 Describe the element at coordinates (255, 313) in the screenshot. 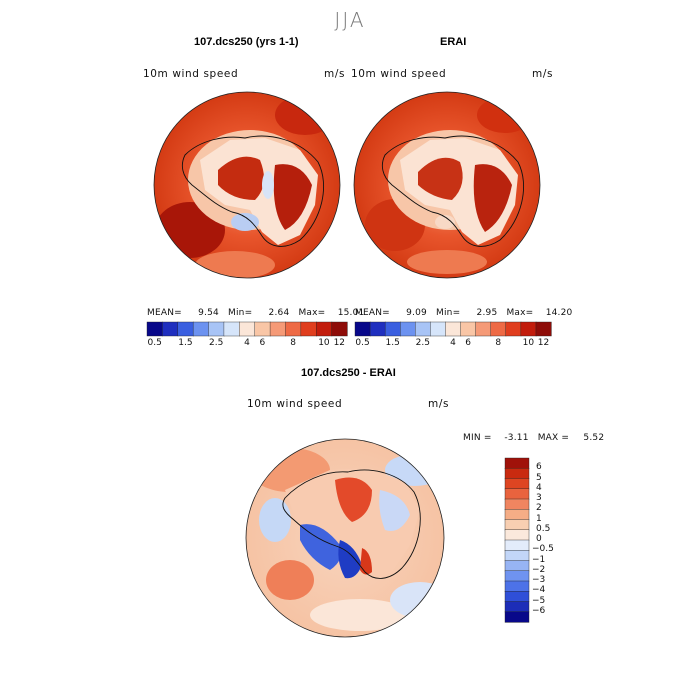

I see `panel1-stats: MEAN= 9.54 Min= 2.64 Max= 15.01` at that location.